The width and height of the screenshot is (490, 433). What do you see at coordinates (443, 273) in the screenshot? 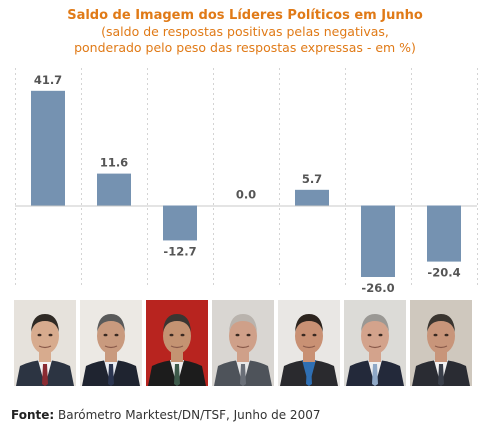
I see `bar-value-label: -20.4` at bounding box center [443, 273].